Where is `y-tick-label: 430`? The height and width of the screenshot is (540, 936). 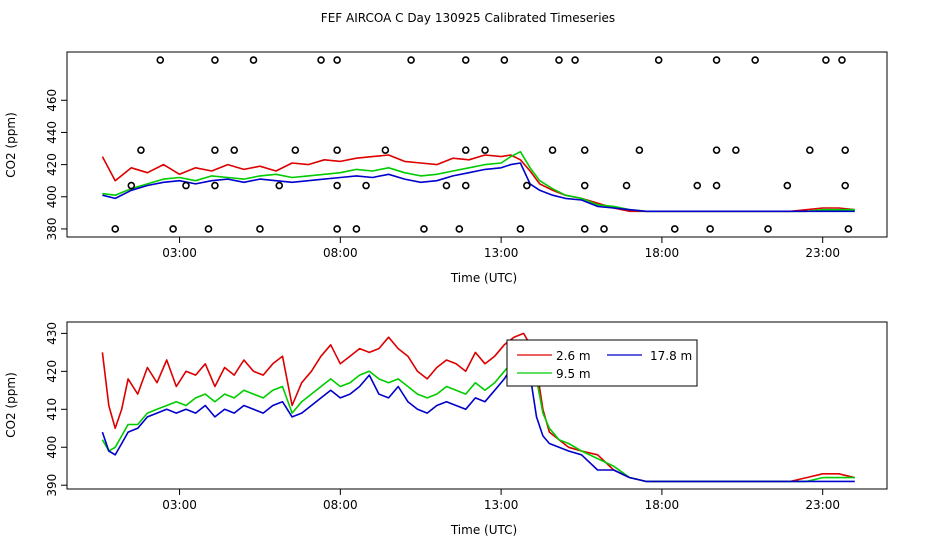 y-tick-label: 430 is located at coordinates (52, 333).